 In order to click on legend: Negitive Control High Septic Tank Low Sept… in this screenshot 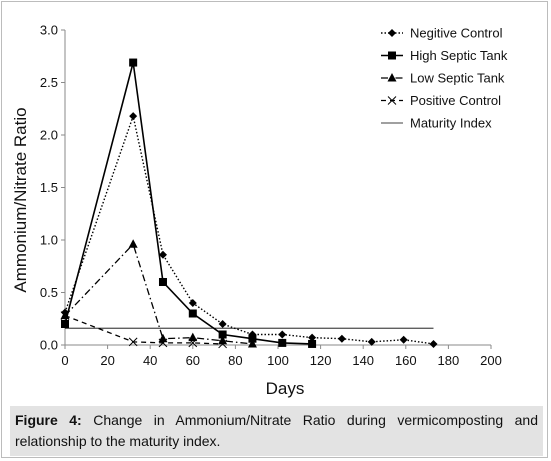, I will do `click(444, 78)`.